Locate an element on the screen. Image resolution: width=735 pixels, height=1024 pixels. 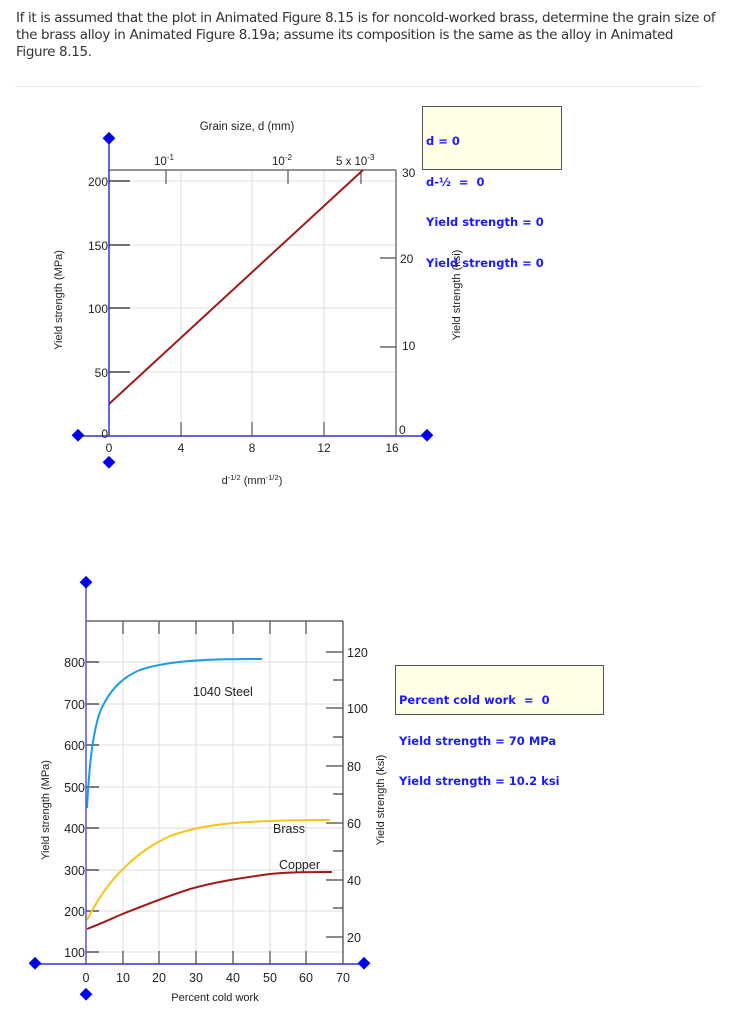
fig1-info-yield-mpa: Yield strength = 0 is located at coordinates (485, 222).